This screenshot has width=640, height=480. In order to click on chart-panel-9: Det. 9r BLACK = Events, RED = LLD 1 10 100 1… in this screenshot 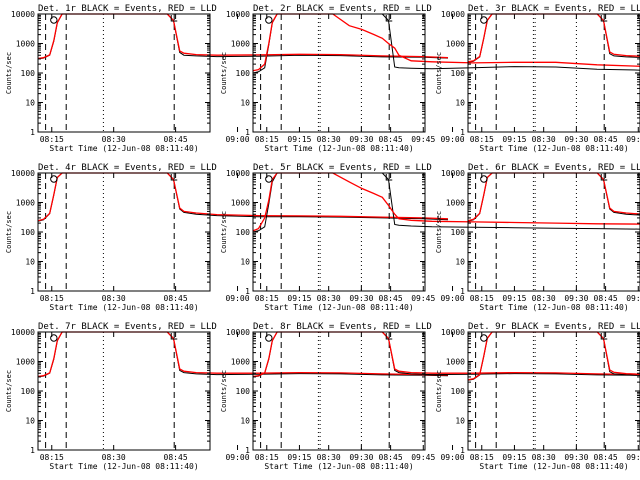, I will do `click(537, 396)`.